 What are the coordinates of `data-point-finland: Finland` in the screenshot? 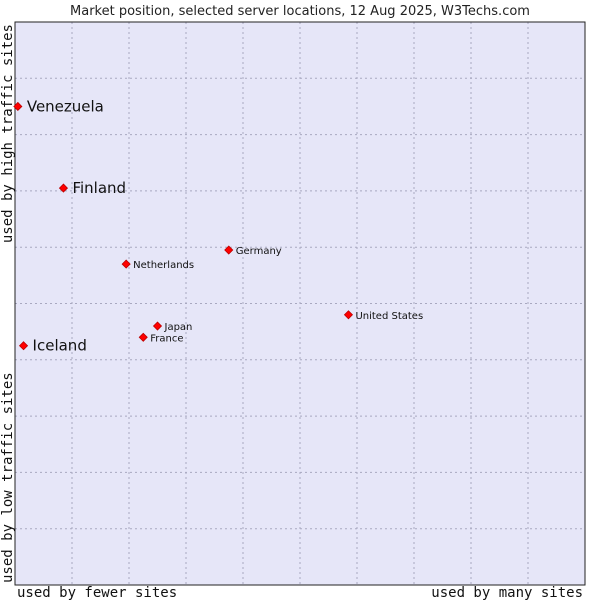 It's located at (92, 188).